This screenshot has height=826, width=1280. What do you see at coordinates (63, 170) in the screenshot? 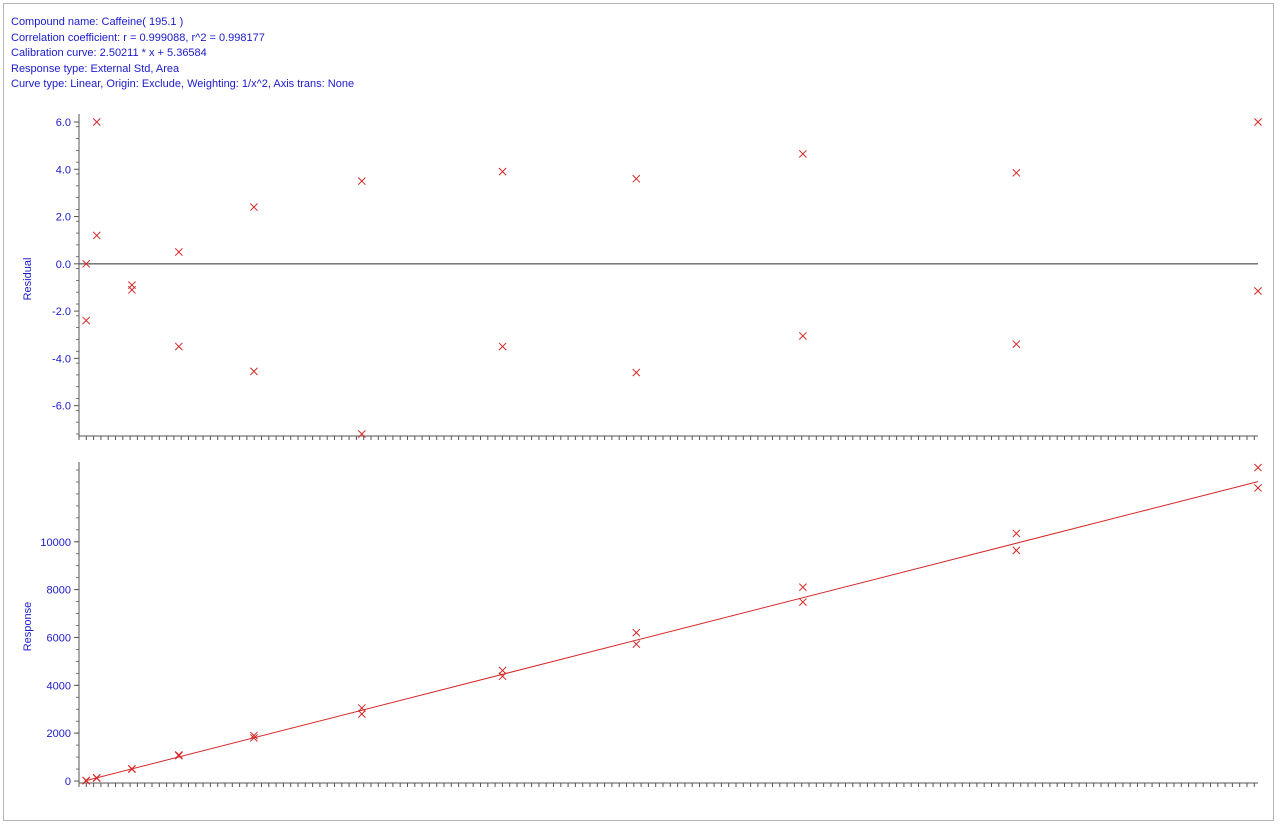
I see `y-tick-label: 4.0` at bounding box center [63, 170].